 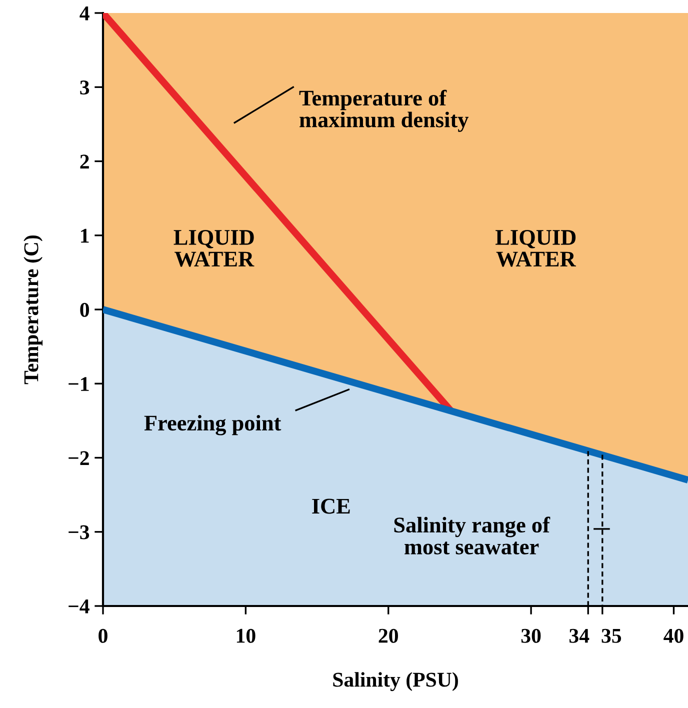 What do you see at coordinates (246, 635) in the screenshot?
I see `x-tick-label: 10` at bounding box center [246, 635].